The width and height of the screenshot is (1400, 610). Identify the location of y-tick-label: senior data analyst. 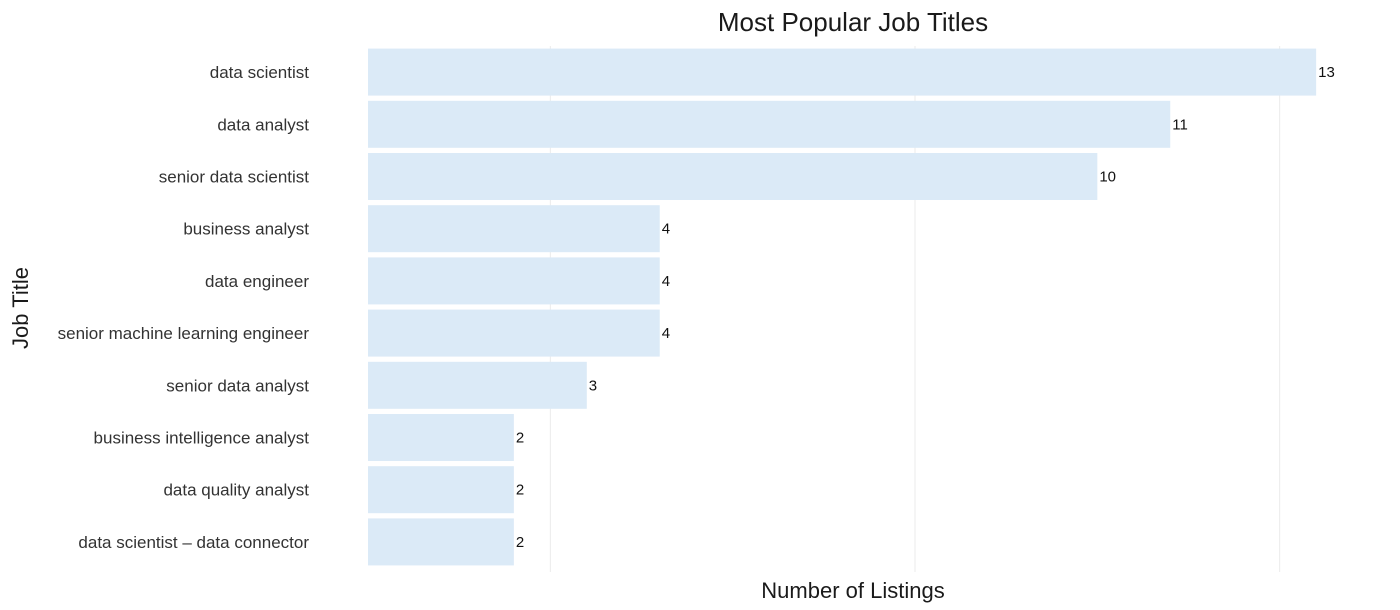
(237, 385).